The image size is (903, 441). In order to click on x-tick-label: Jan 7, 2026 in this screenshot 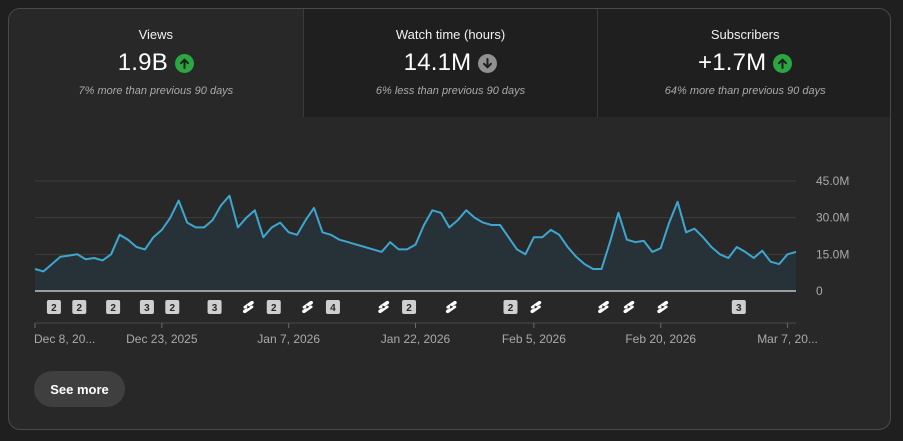, I will do `click(288, 339)`.